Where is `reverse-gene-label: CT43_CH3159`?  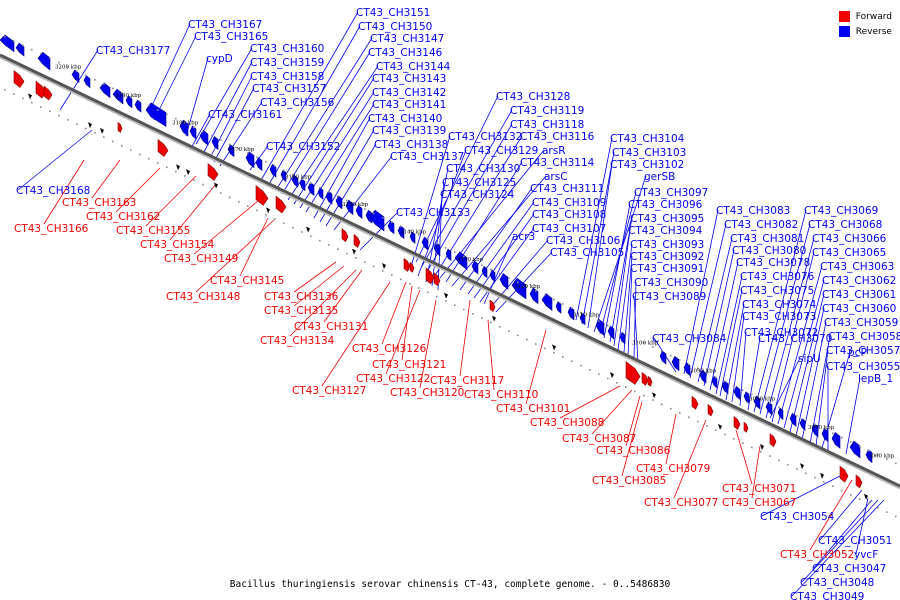
reverse-gene-label: CT43_CH3159 is located at coordinates (287, 63).